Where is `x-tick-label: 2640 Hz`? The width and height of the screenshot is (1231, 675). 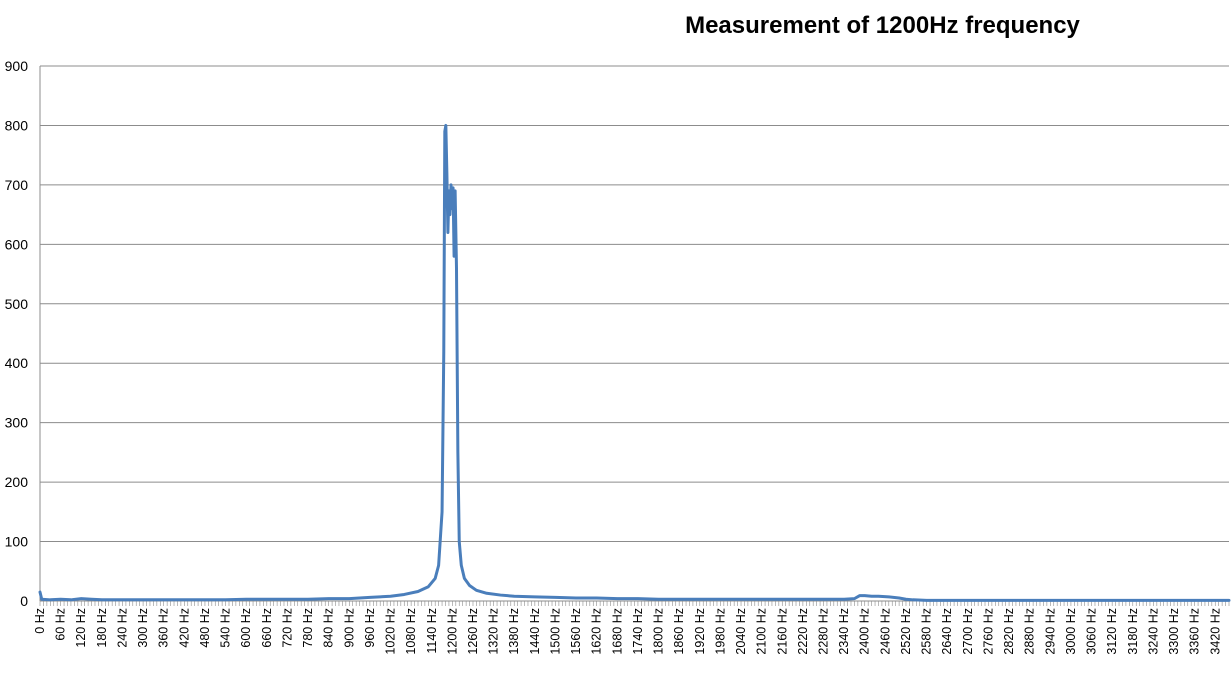 x-tick-label: 2640 Hz is located at coordinates (947, 631).